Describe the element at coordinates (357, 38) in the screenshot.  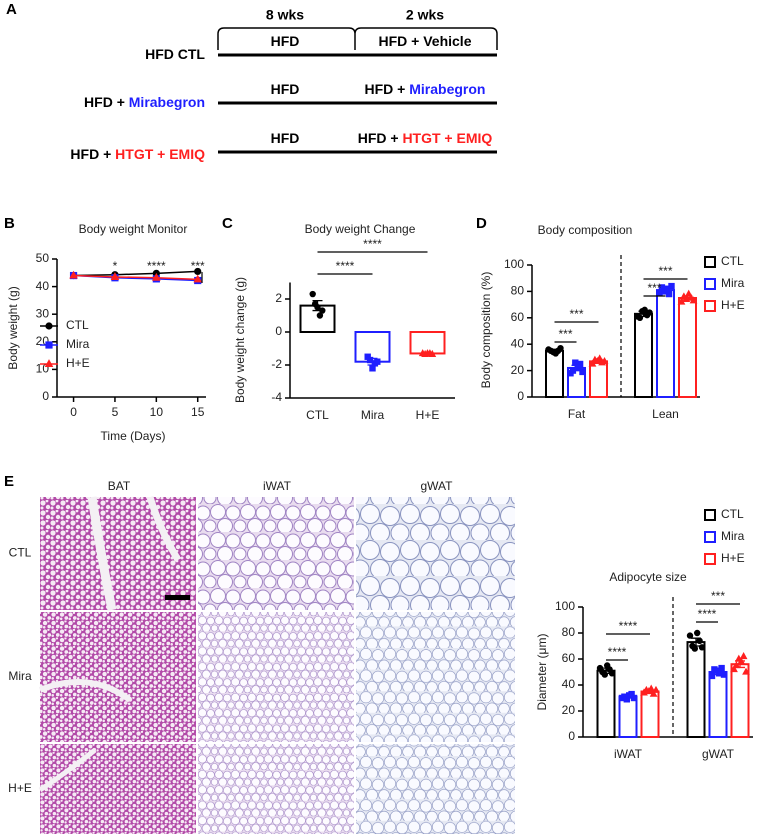
I see `period-bracket` at that location.